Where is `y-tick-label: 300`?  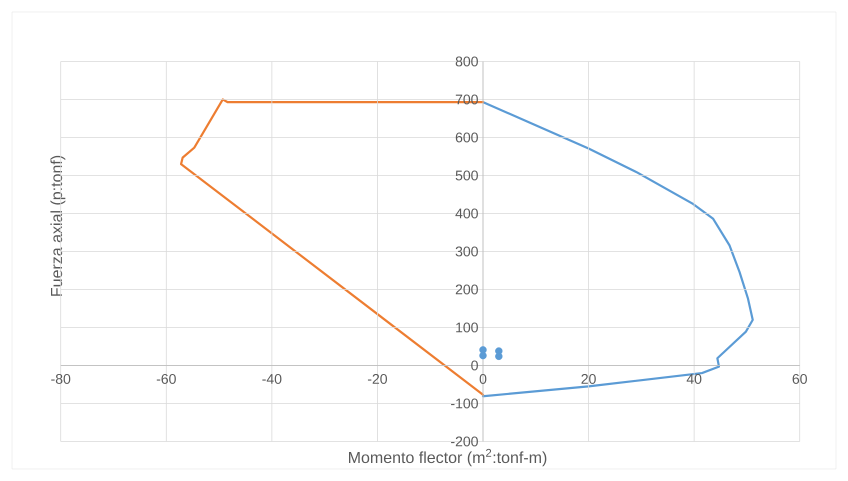
y-tick-label: 300 is located at coordinates (467, 251).